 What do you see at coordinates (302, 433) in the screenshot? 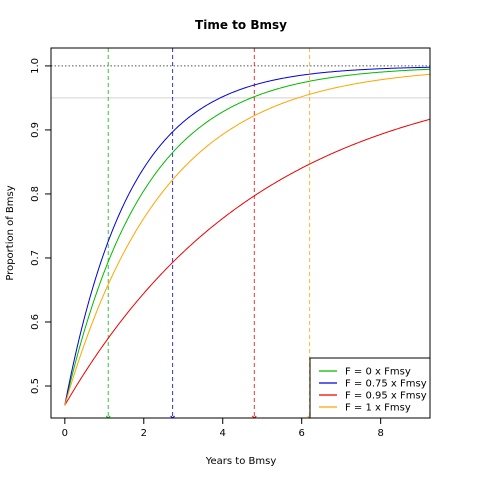
I see `x-tick-label-6: 6` at bounding box center [302, 433].